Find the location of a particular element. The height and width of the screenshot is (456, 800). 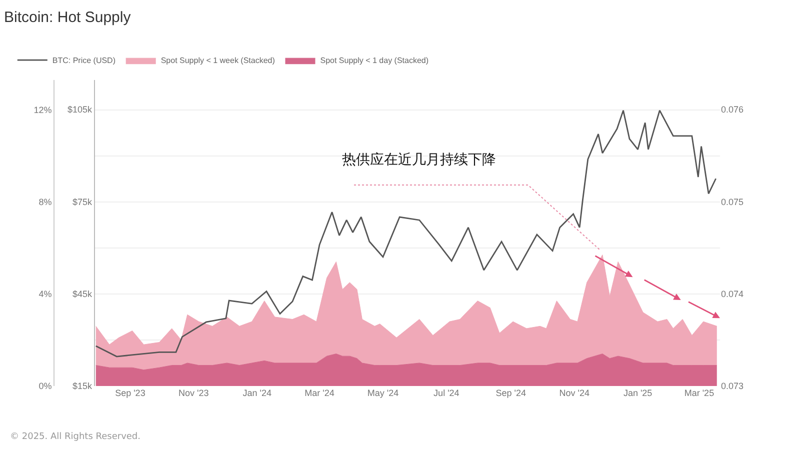

x-tick-label: Jan '24 is located at coordinates (257, 393).